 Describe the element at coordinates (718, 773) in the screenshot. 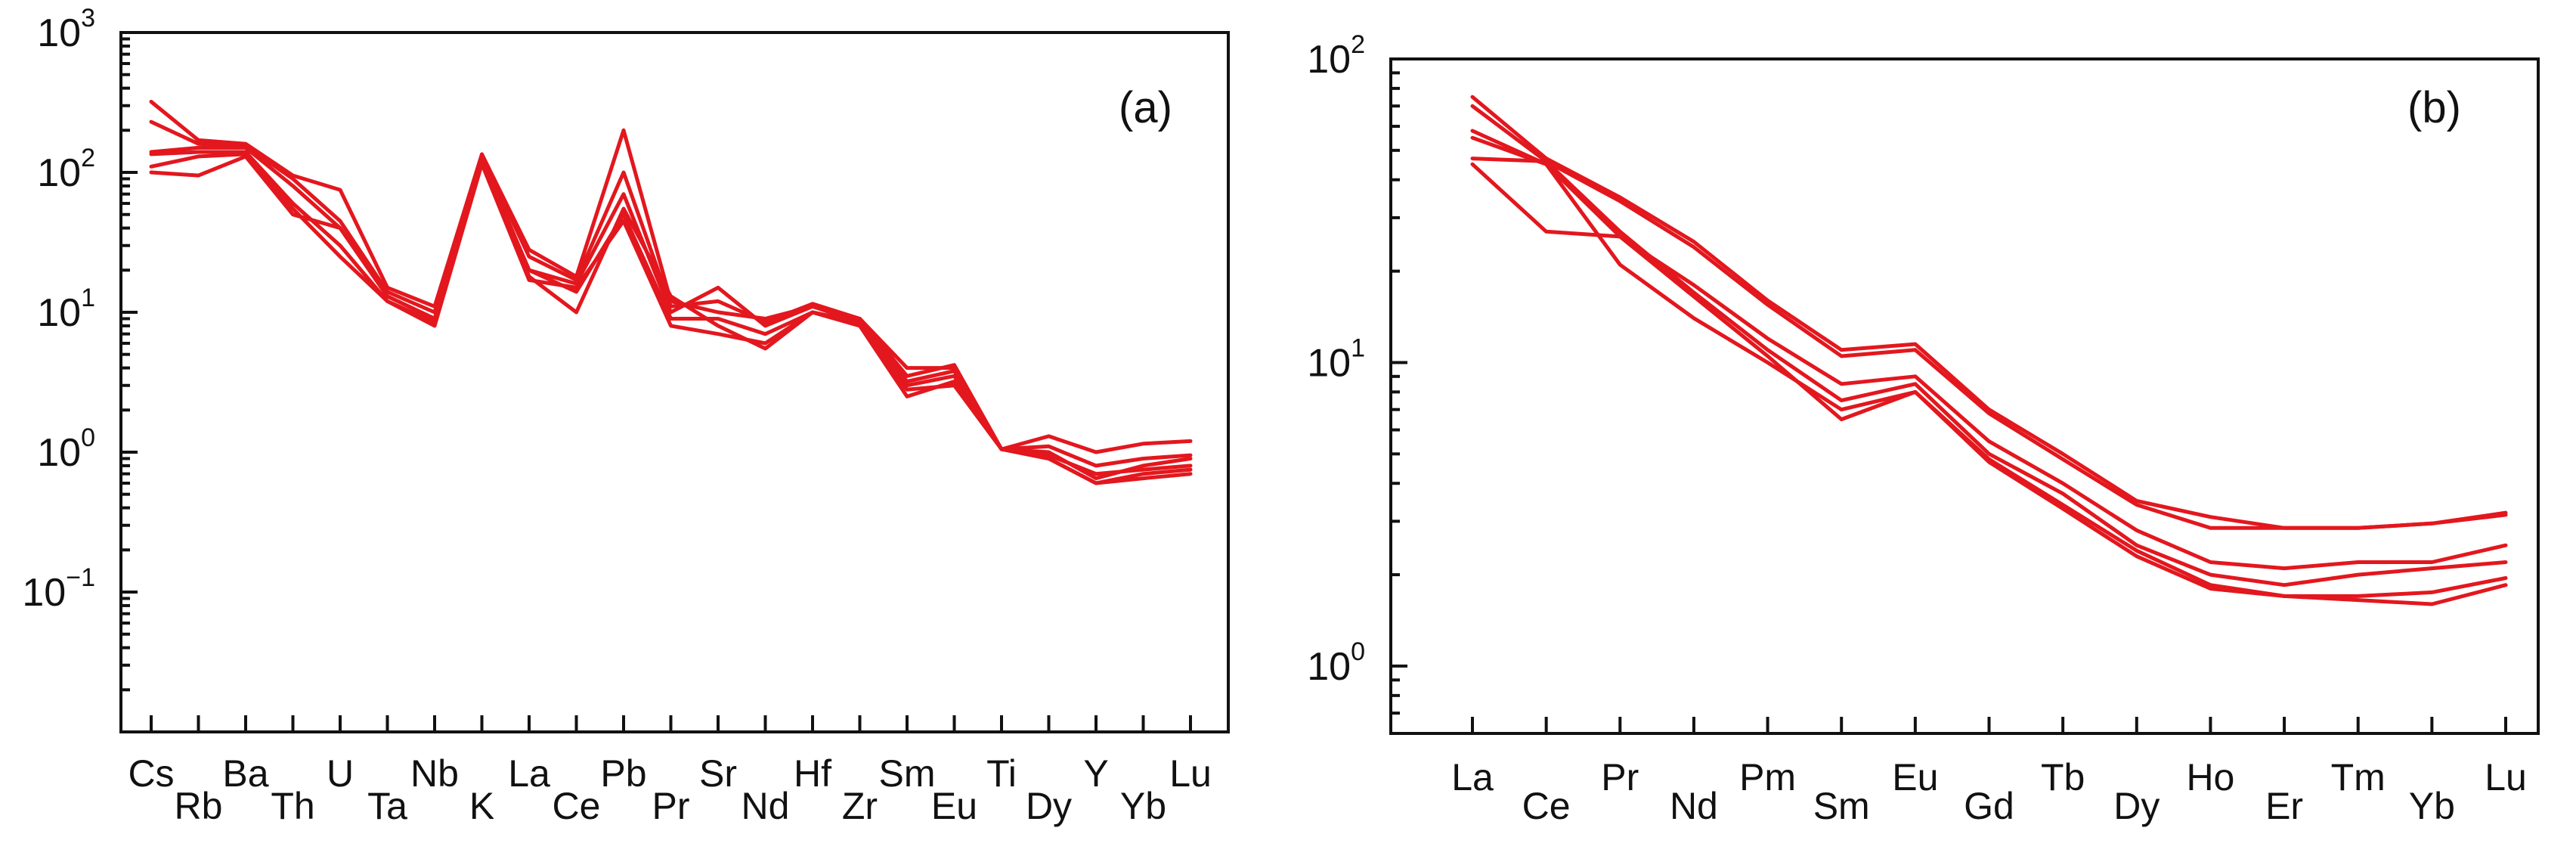

I see `panel-a-x-tick-label-sr: Sr` at that location.